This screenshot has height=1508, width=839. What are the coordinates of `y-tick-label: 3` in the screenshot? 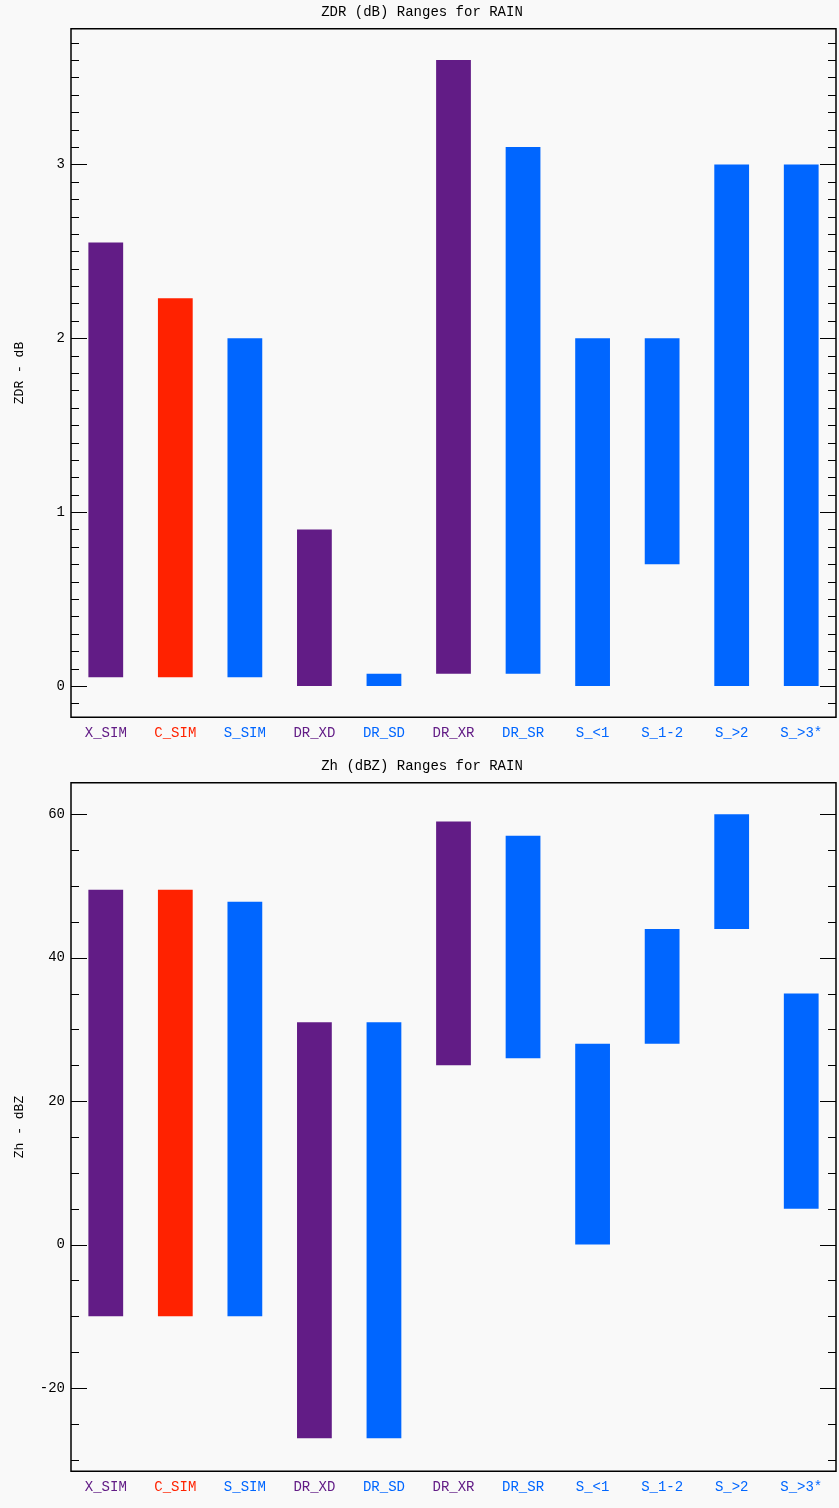 It's located at (60, 164).